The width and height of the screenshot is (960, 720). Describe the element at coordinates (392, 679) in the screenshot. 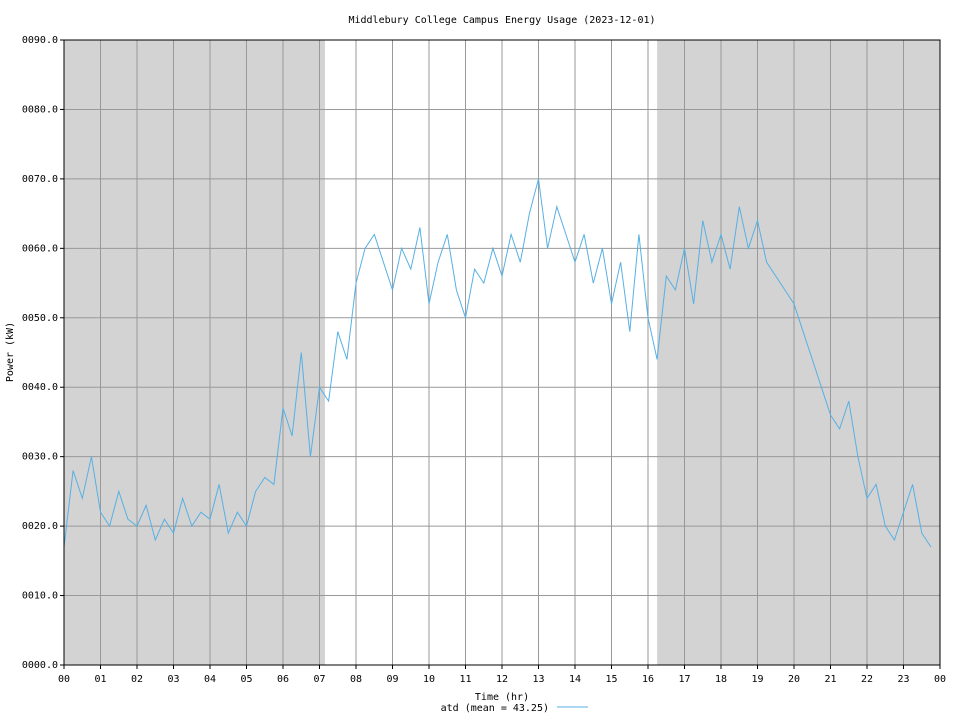

I see `x-tick-label: 09` at that location.